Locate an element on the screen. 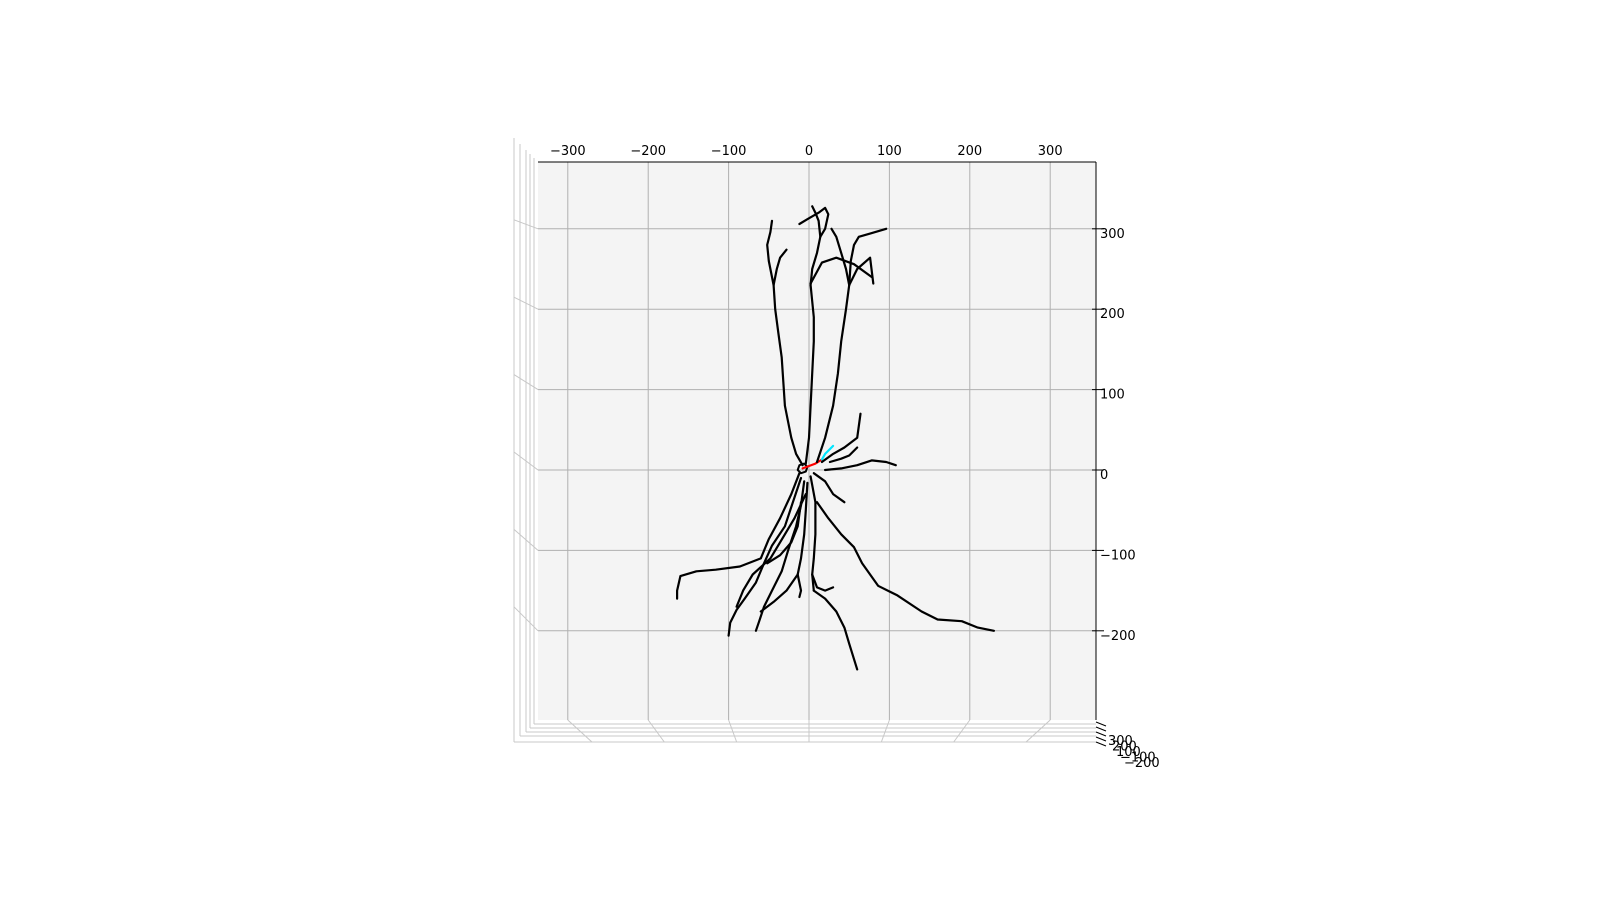  z-tick-label: 300 is located at coordinates (1120, 741).